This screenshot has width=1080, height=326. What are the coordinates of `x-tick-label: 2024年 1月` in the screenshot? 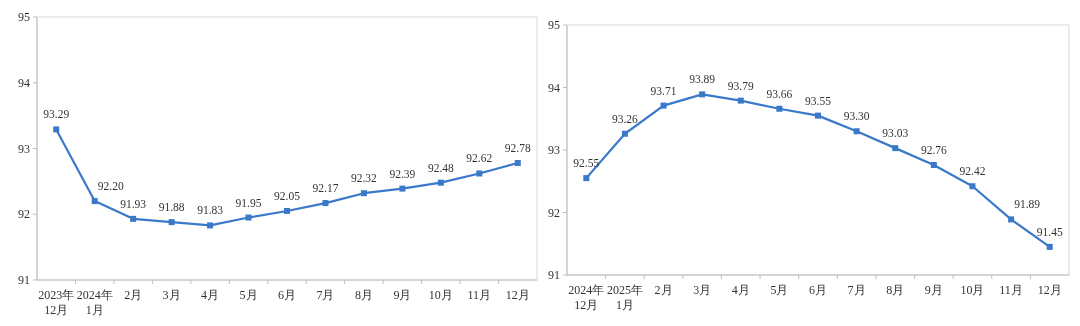 It's located at (94, 302).